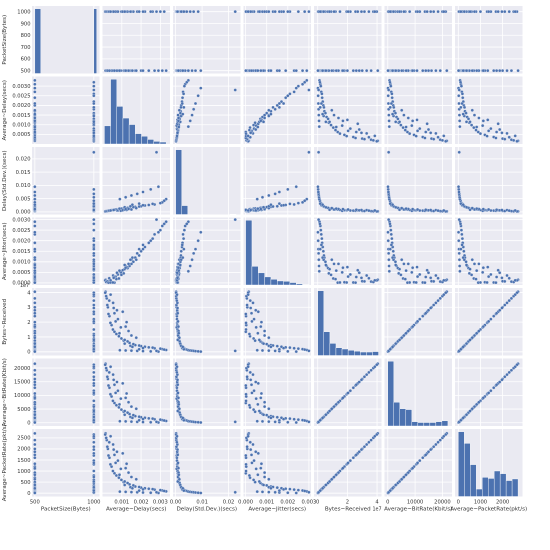 The image size is (550, 550). I want to click on panel-background, so click(277, 463).